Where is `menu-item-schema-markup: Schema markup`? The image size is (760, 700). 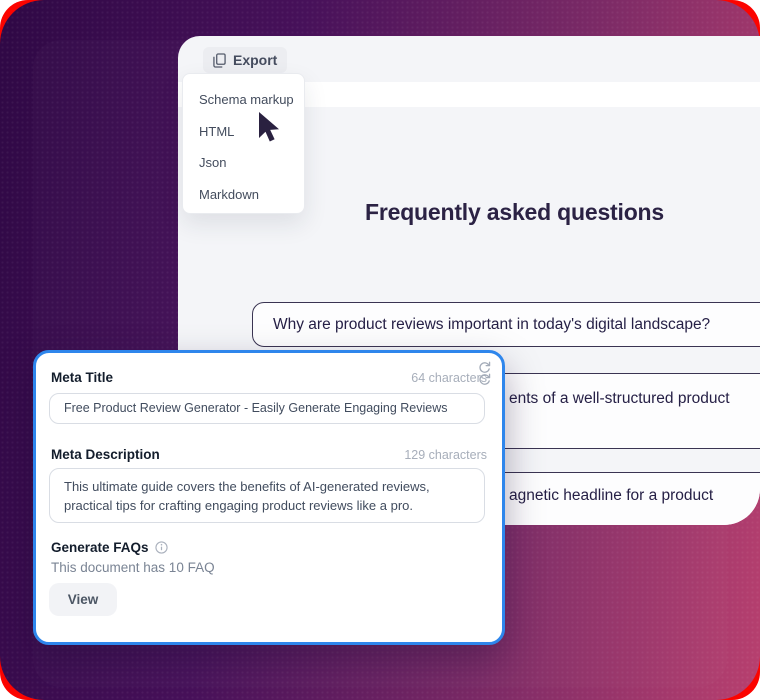
menu-item-schema-markup: Schema markup is located at coordinates (246, 100).